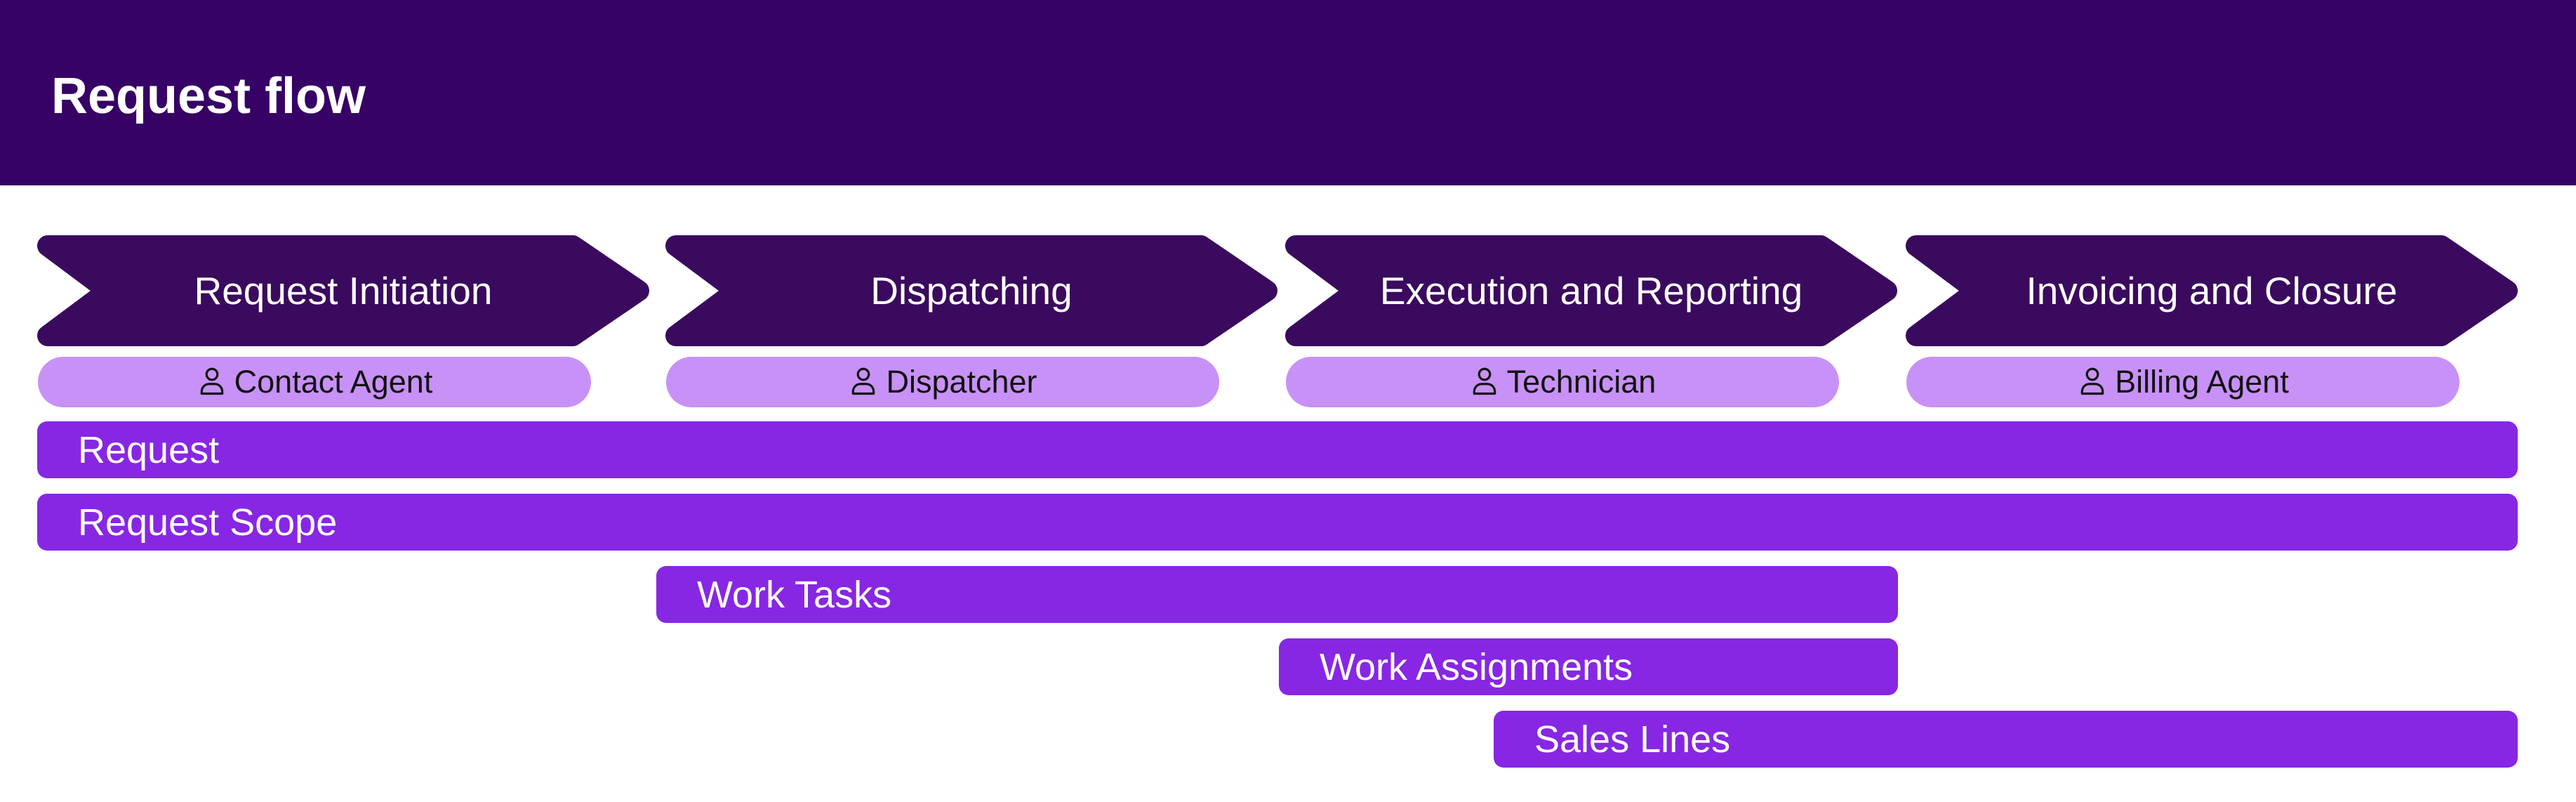 Image resolution: width=2576 pixels, height=802 pixels. I want to click on stage-label: Execution and Reporting, so click(1591, 291).